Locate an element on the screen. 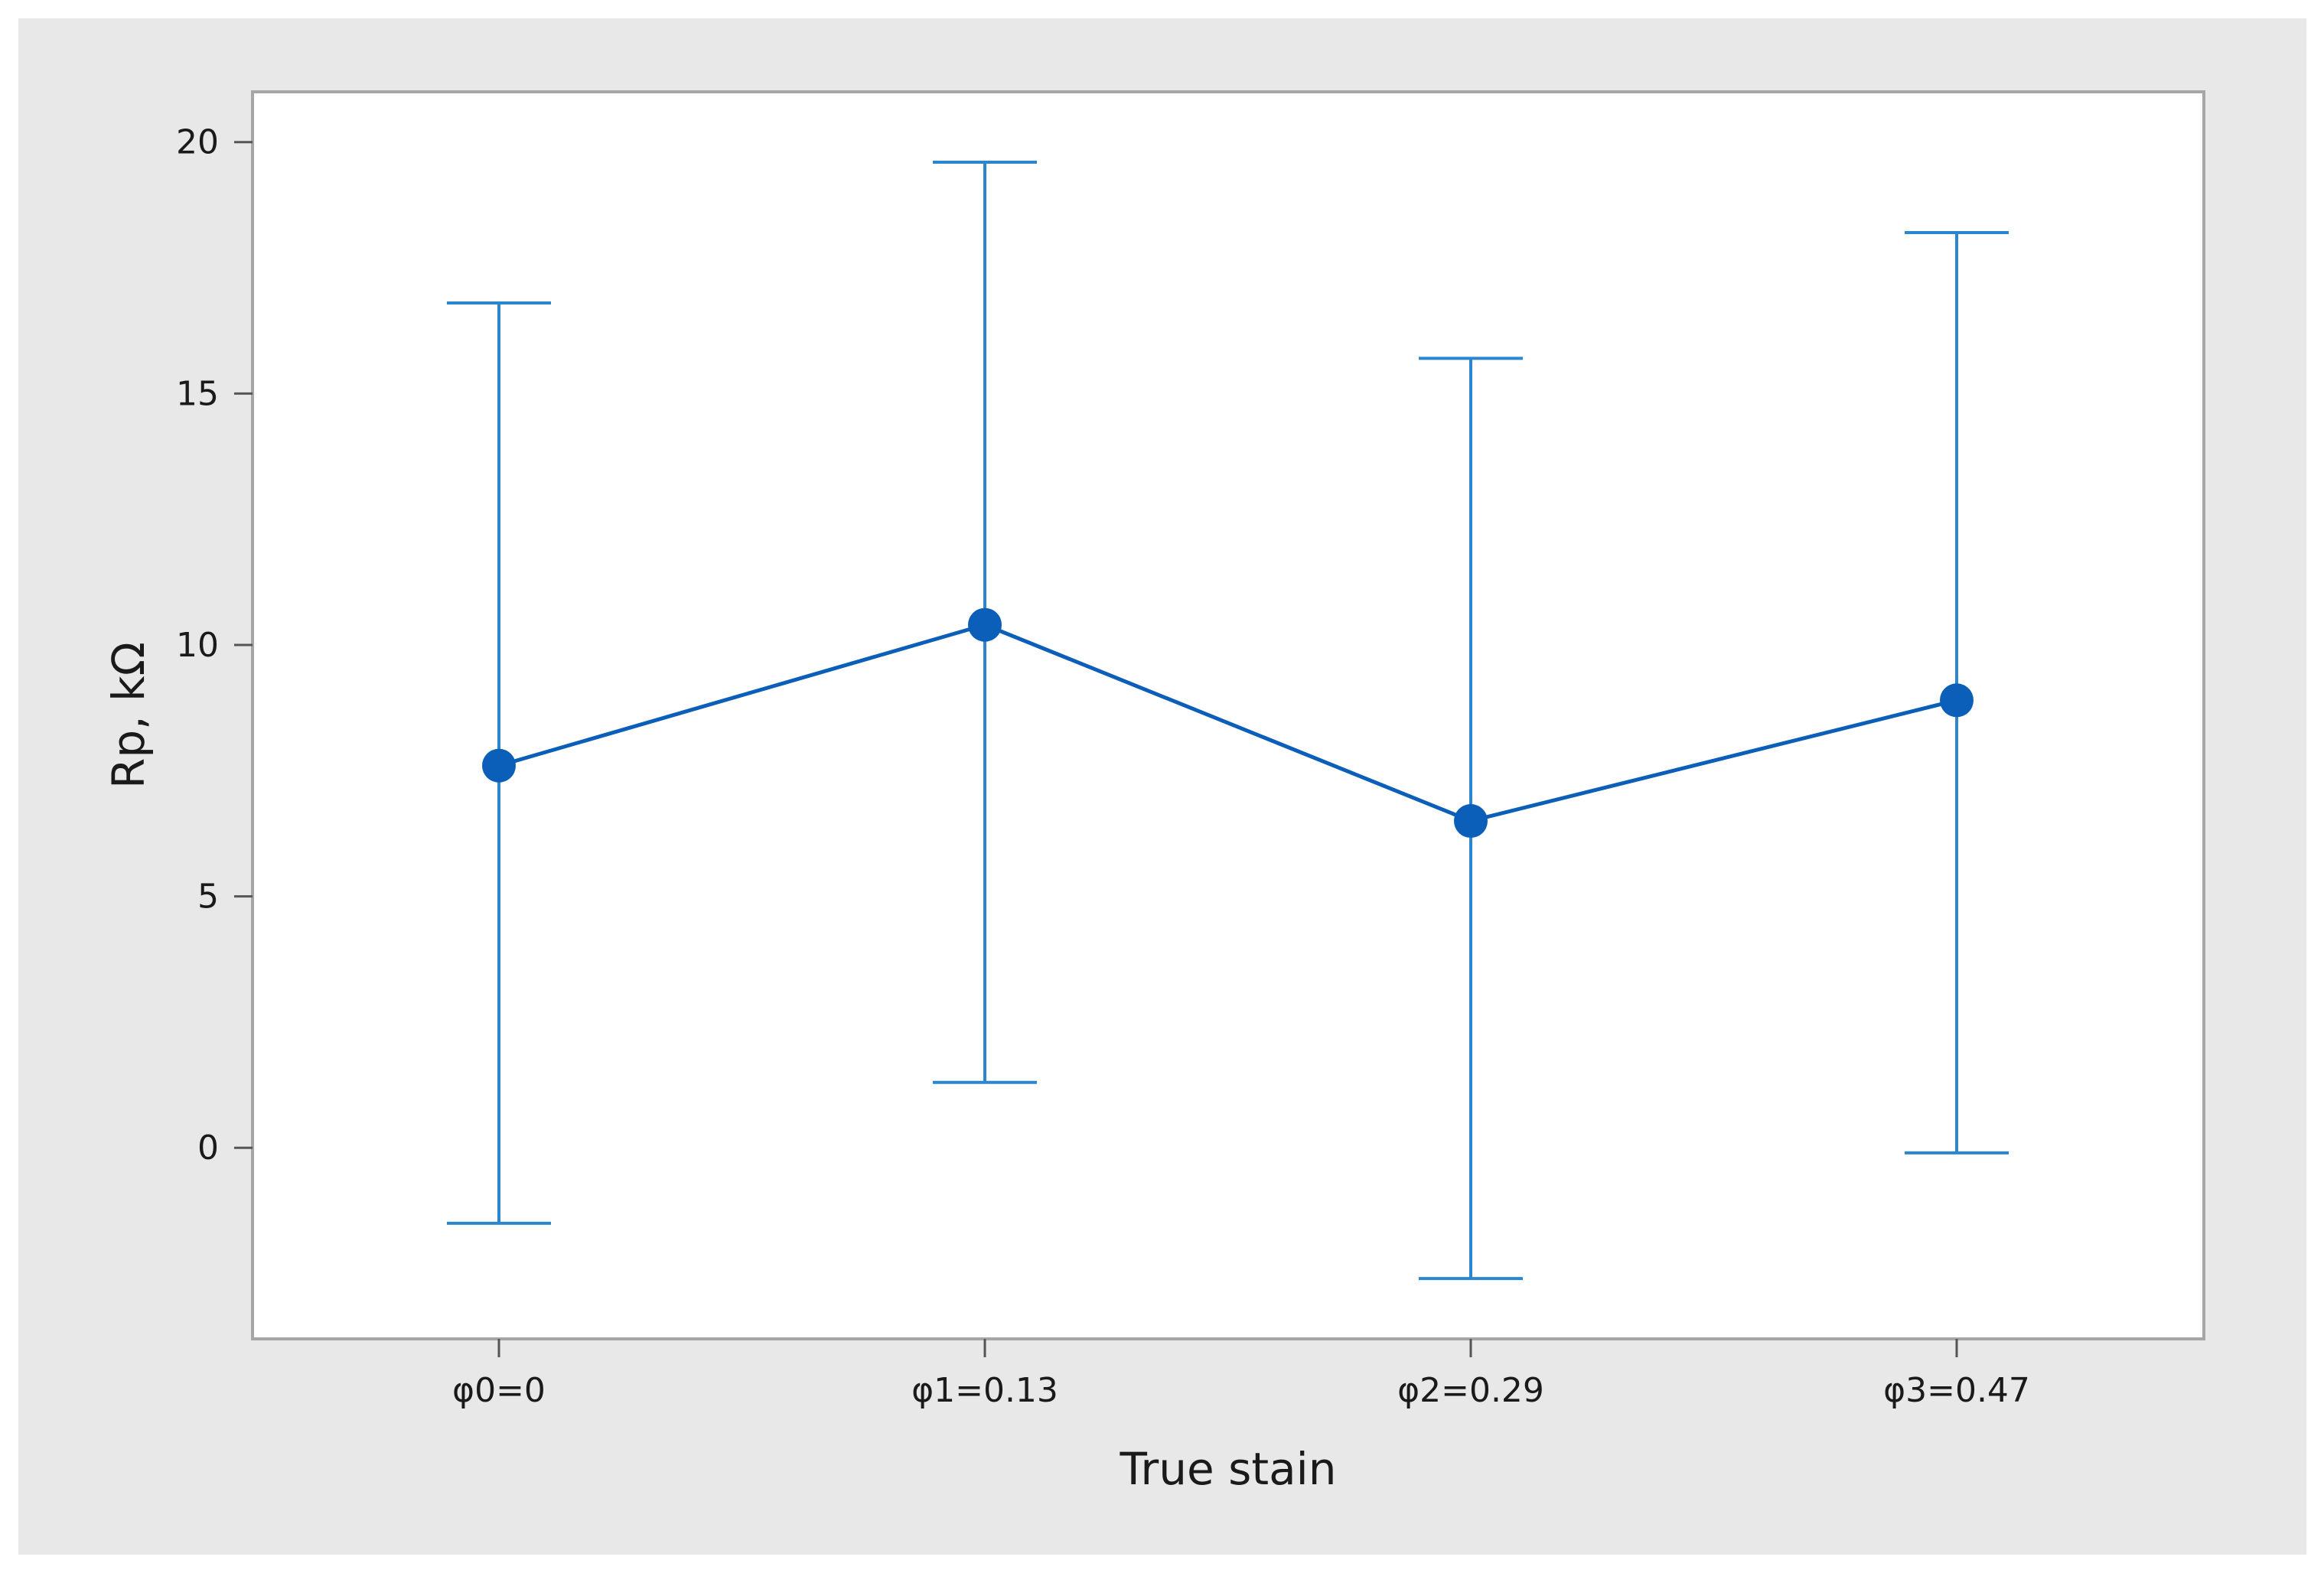  x-axis: φ0=0 φ1=0.13 φ2=0.29 φ3=0.47 is located at coordinates (1241, 1374).